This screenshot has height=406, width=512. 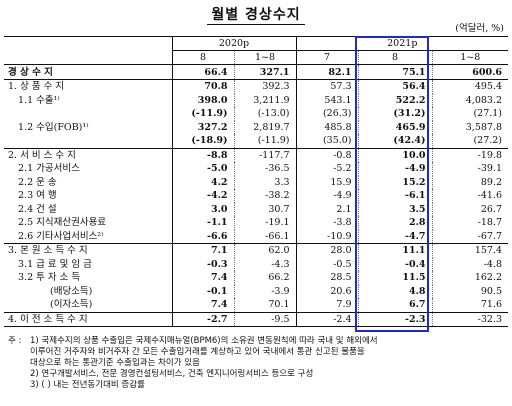 I want to click on row-label: 3.2 투 자 소 득, so click(x=49, y=278).